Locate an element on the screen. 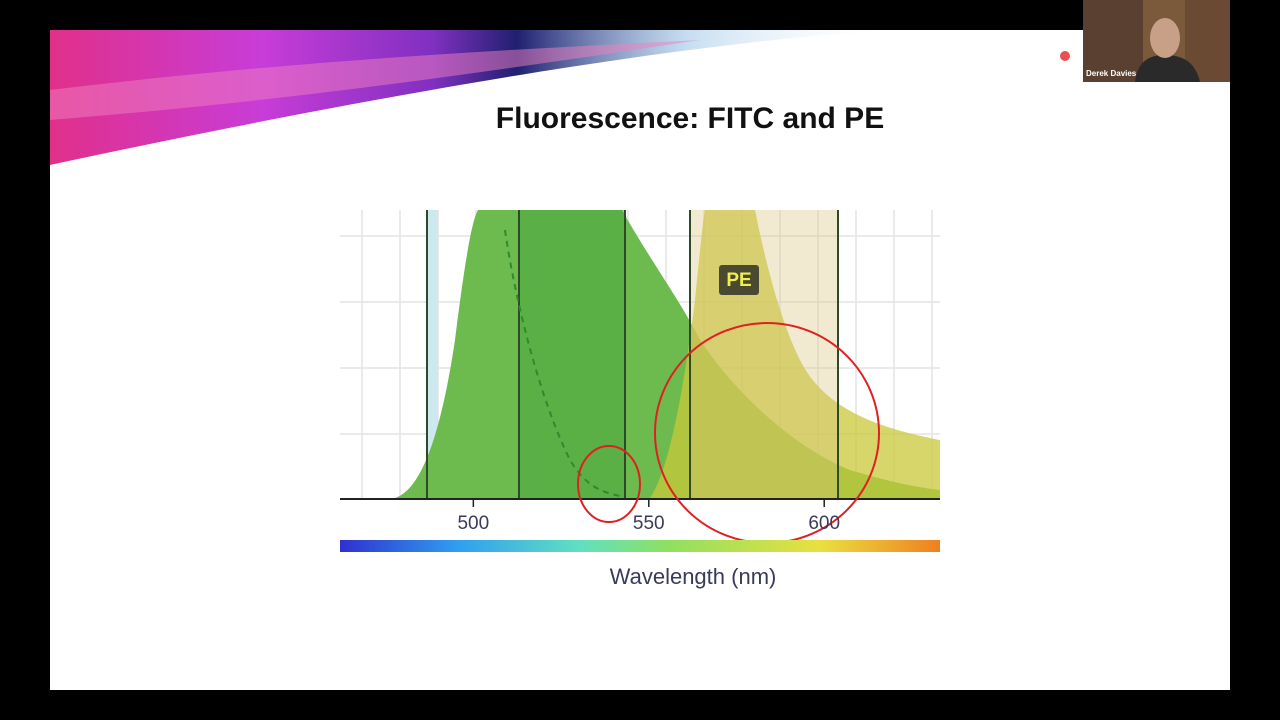 The height and width of the screenshot is (720, 1280). label-box is located at coordinates (739, 280).